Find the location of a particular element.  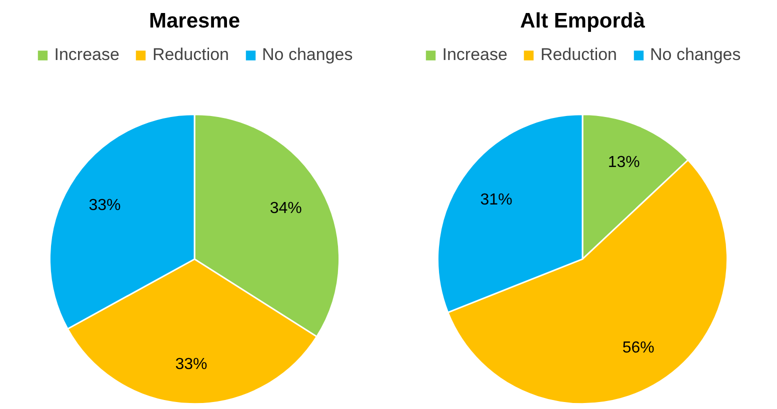

data-label: 13% is located at coordinates (624, 162).